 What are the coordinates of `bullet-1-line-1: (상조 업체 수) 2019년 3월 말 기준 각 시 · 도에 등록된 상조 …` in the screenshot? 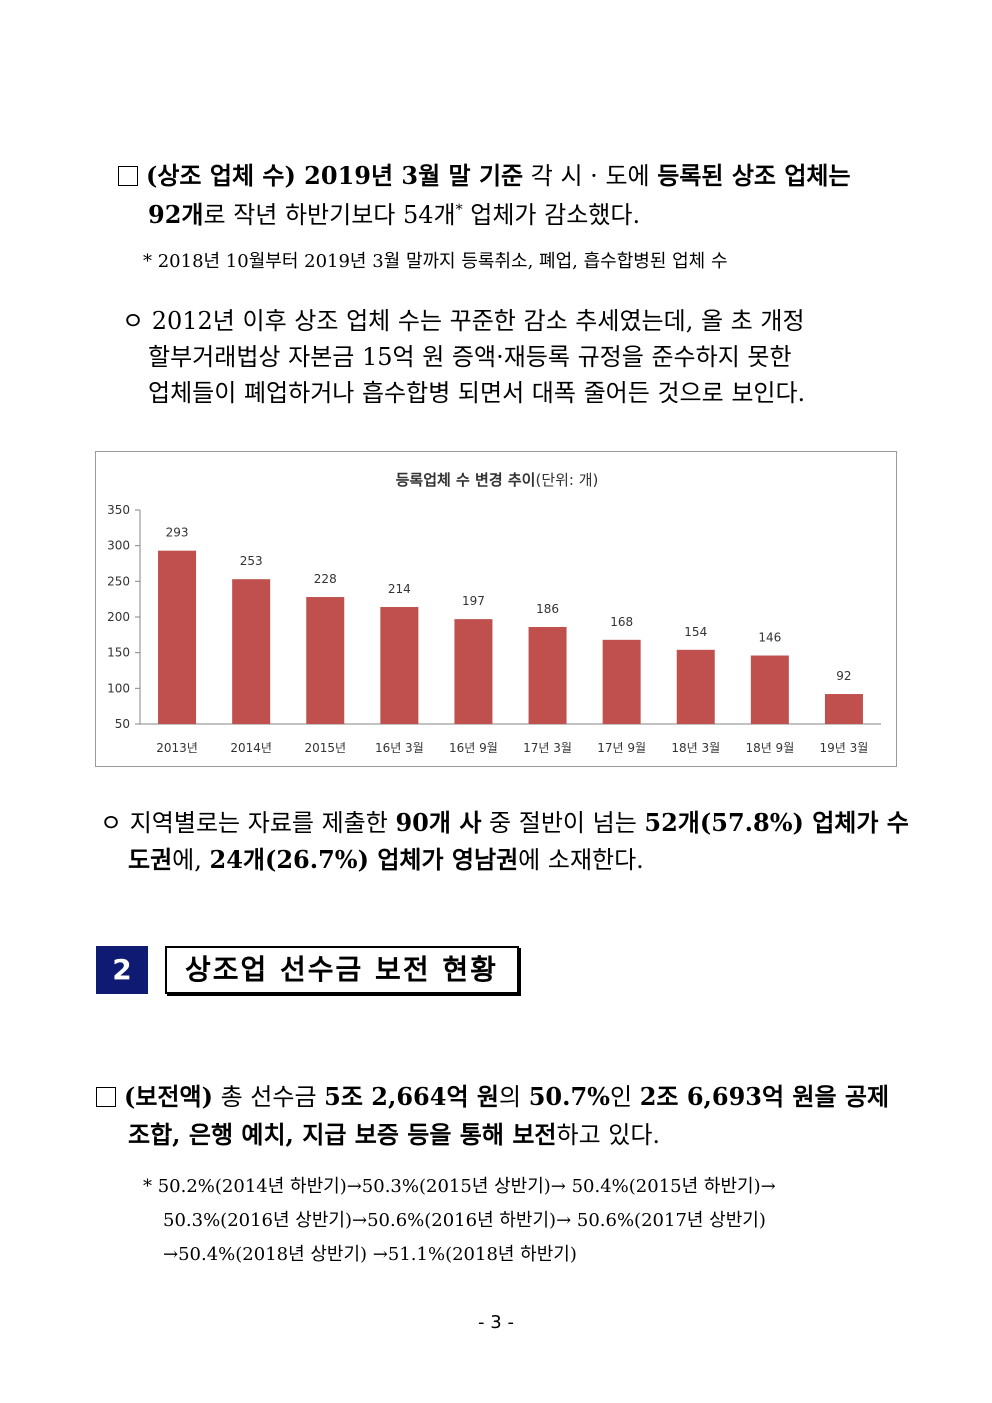 It's located at (484, 173).